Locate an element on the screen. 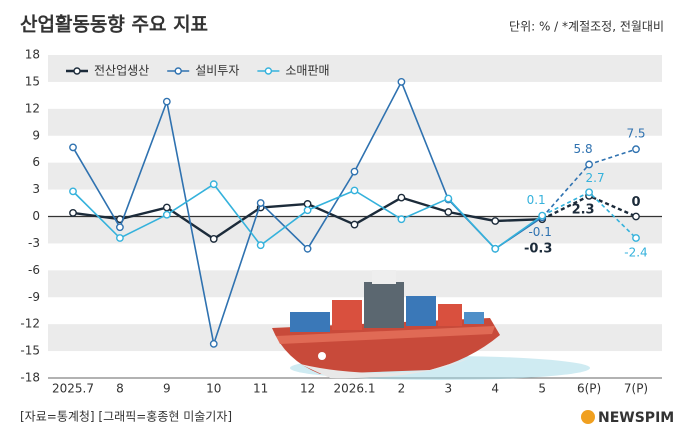 This screenshot has height=442, width=680. value-label: 5.8 is located at coordinates (583, 149).